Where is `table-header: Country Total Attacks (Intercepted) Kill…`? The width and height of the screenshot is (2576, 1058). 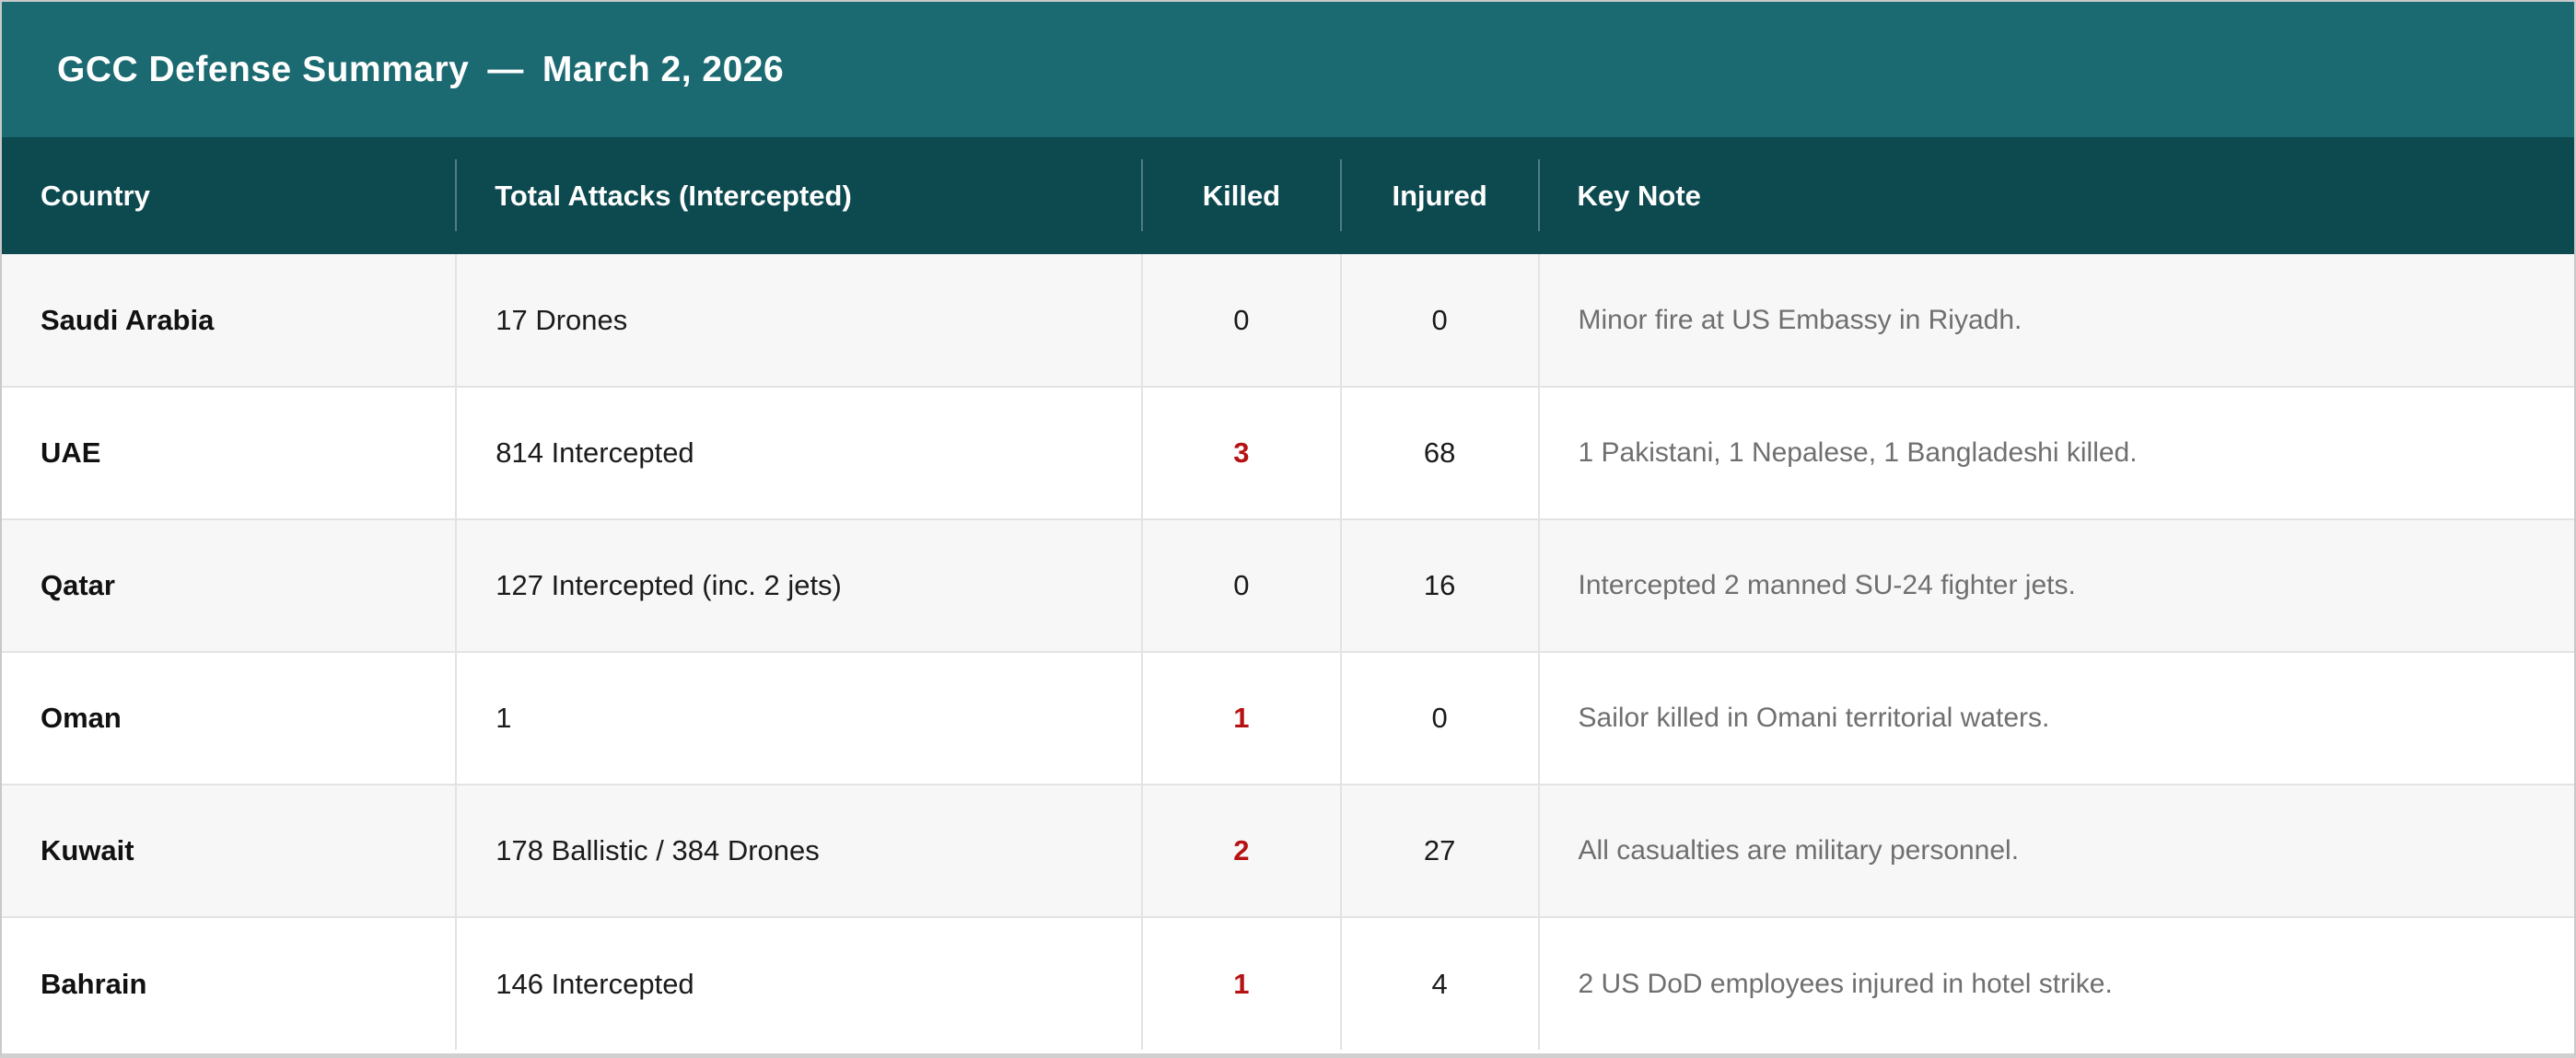
table-header: Country Total Attacks (Intercepted) Kill… is located at coordinates (1288, 195).